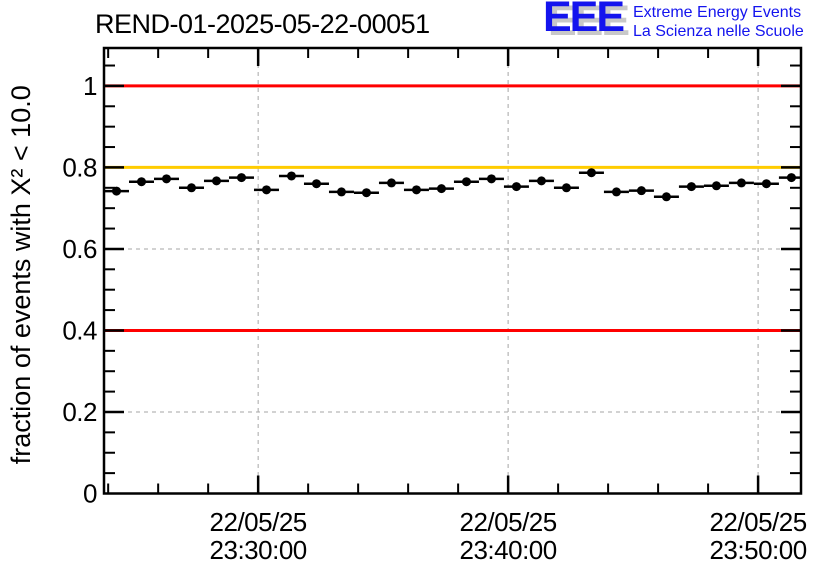 The height and width of the screenshot is (572, 836). What do you see at coordinates (79, 167) in the screenshot?
I see `y-tick-label: 0.8` at bounding box center [79, 167].